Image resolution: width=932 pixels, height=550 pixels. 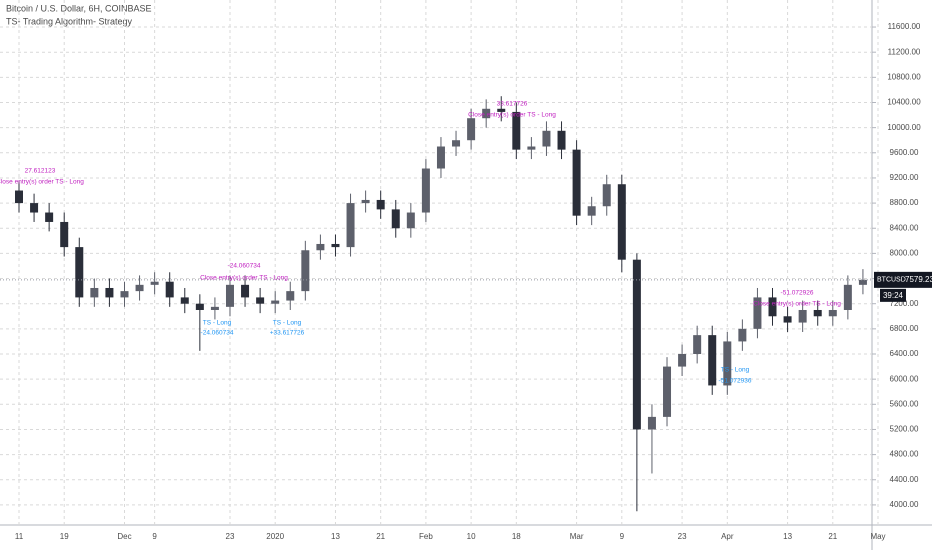 I want to click on y-tick-label: 11600.00, so click(x=904, y=26).